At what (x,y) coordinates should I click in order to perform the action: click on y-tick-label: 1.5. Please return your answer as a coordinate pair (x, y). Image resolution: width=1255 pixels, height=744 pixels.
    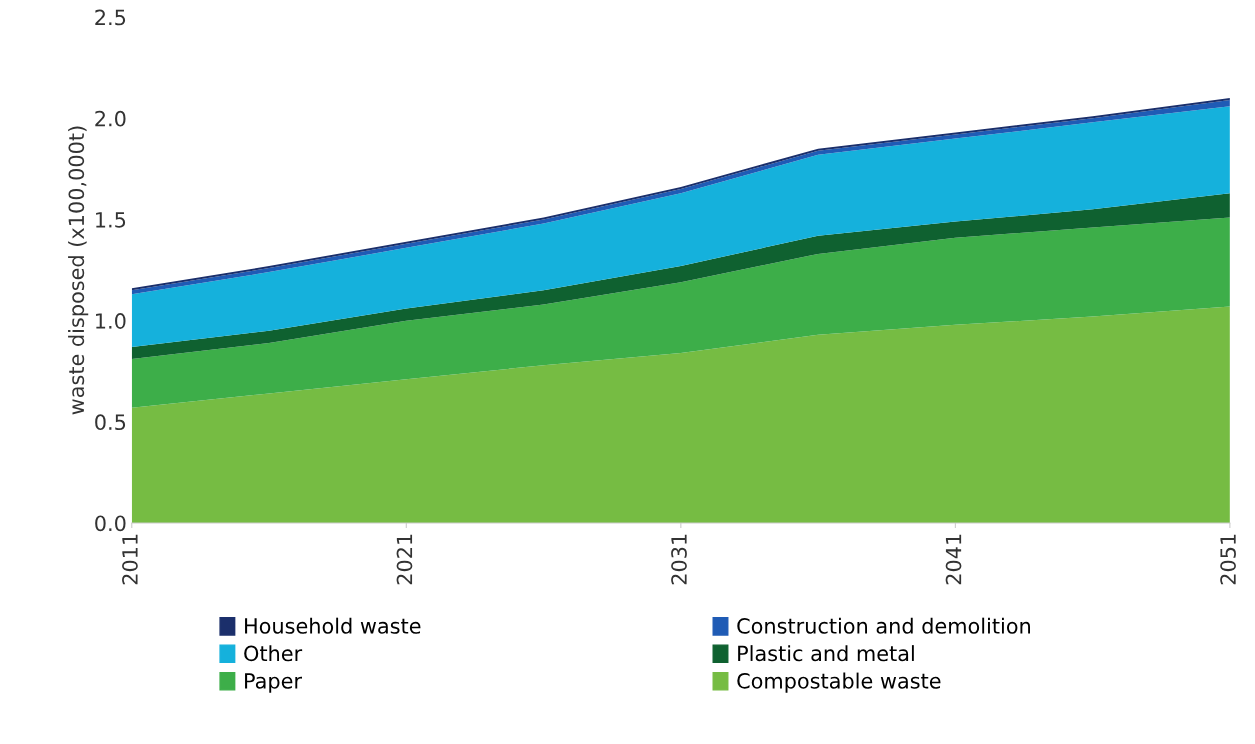
    Looking at the image, I should click on (111, 220).